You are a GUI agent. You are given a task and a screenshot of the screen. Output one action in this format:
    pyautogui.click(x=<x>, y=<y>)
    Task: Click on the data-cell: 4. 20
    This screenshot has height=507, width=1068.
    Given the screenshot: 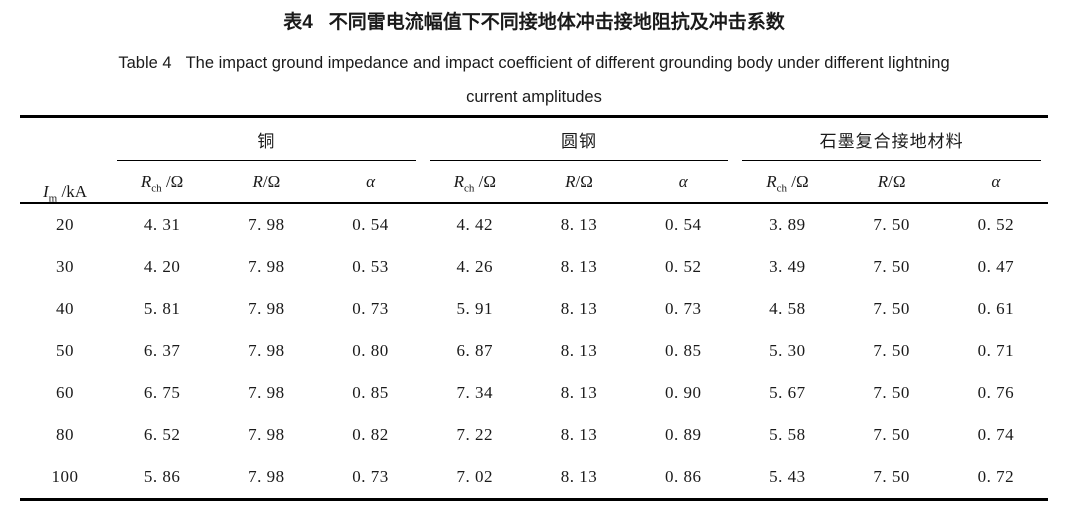 What is the action you would take?
    pyautogui.click(x=162, y=266)
    